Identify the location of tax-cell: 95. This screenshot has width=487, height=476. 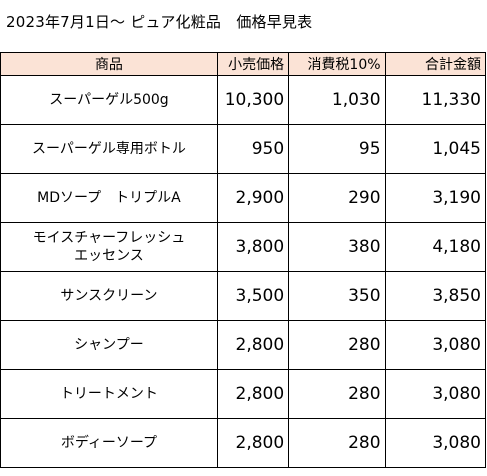
(337, 149).